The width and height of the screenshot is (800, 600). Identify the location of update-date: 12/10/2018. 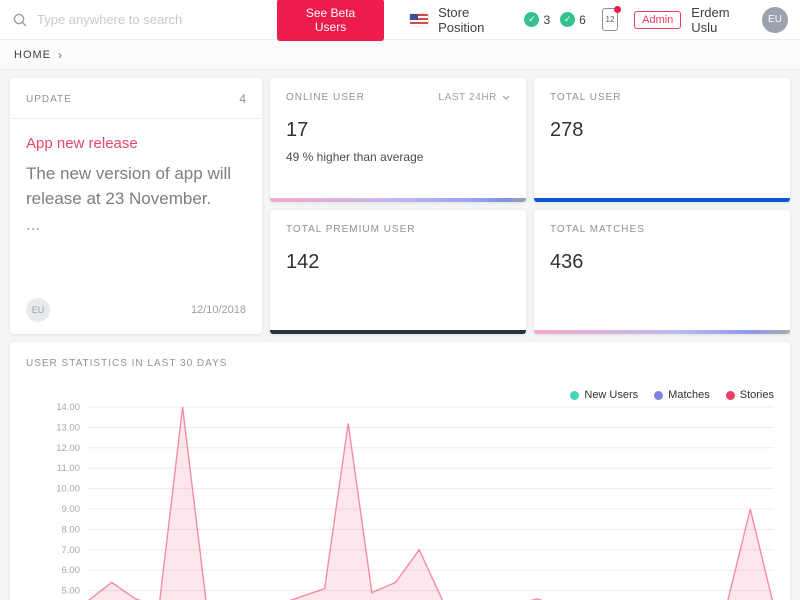
(218, 310).